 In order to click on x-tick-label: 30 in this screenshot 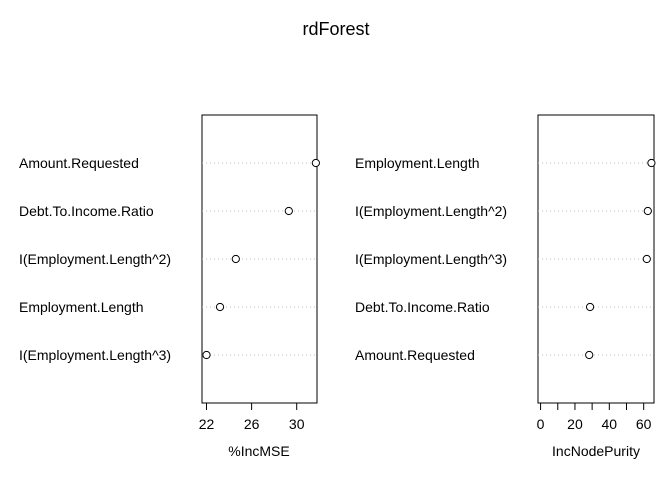, I will do `click(297, 424)`.